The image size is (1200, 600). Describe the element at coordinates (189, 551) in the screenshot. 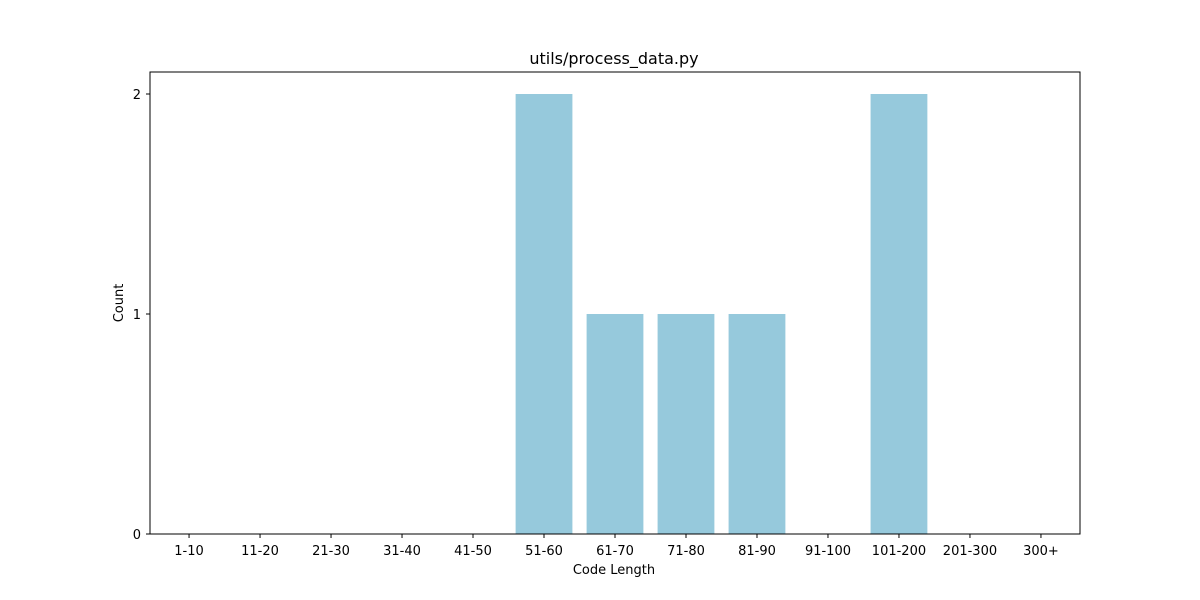

I see `x-tick-label: 1-10` at that location.